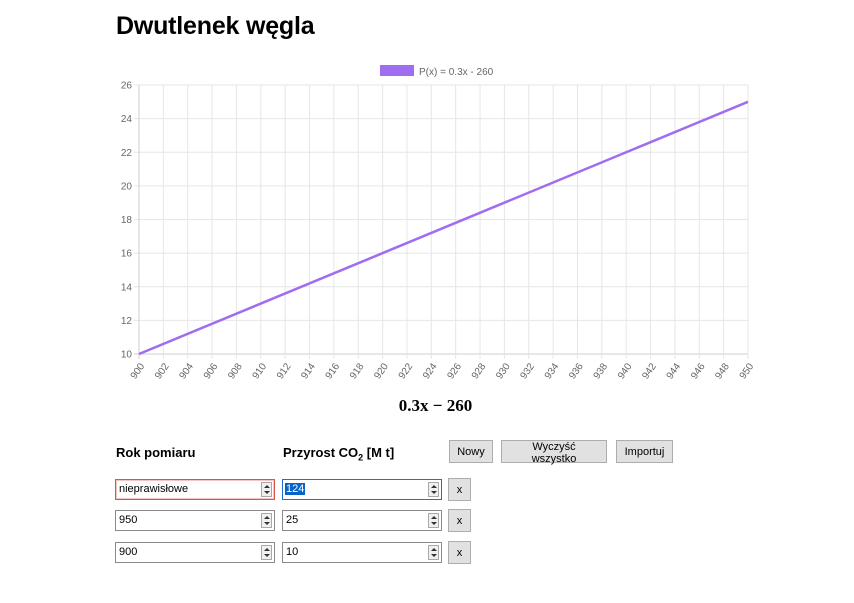 The image size is (854, 603). Describe the element at coordinates (186, 371) in the screenshot. I see `x-tick-label: 904` at that location.